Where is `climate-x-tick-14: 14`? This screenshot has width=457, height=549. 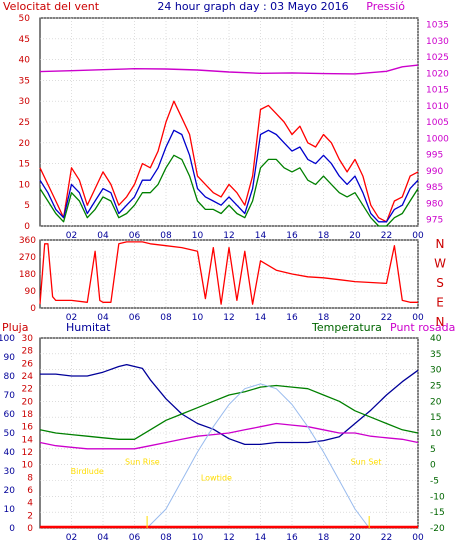
climate-x-tick-14: 14 is located at coordinates (261, 538).